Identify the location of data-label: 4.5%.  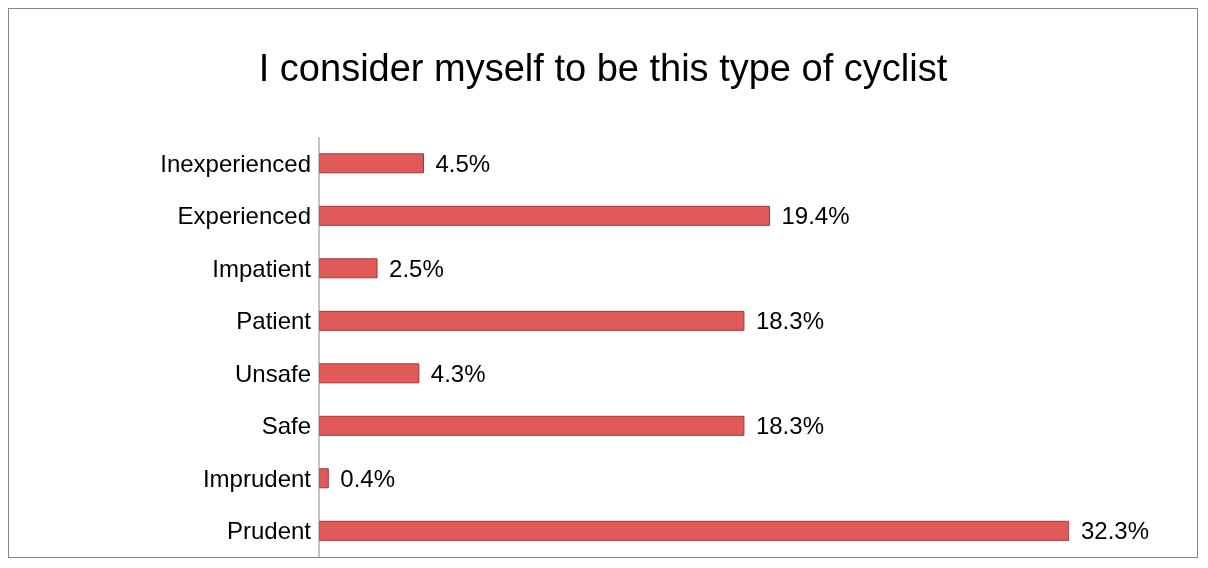
(463, 163).